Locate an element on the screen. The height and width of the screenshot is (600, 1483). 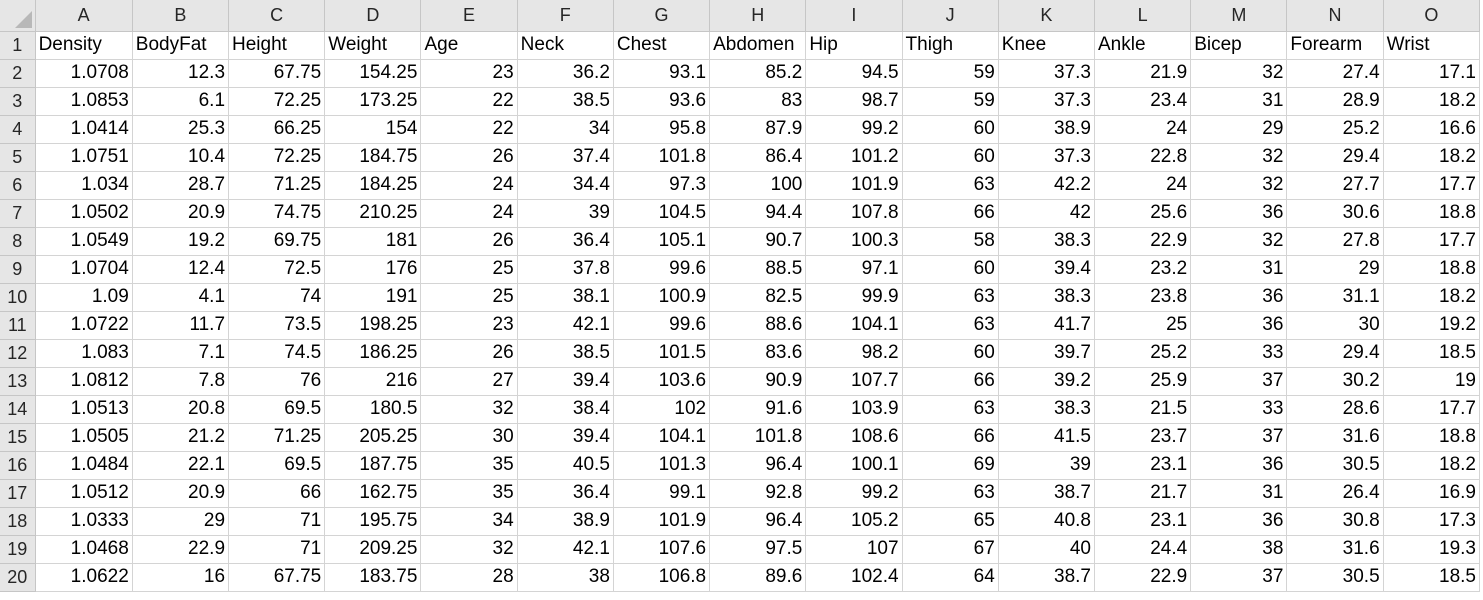
cell: 88.6 is located at coordinates (758, 325).